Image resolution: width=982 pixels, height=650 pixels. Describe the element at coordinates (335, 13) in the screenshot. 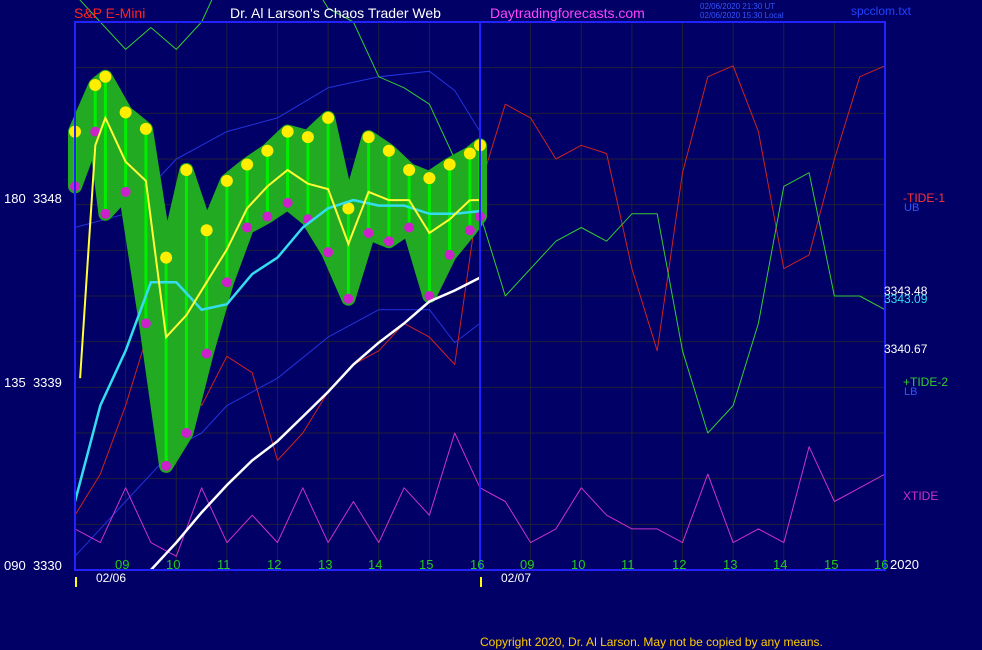

I see `chart-title: Dr. Al Larson's Chaos Trader Web` at that location.